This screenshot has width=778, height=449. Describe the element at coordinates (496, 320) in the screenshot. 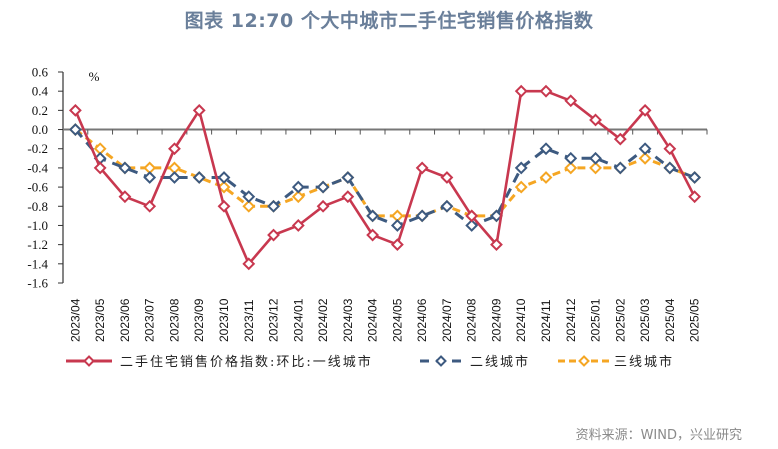

I see `x-tick-label: 2024/09` at that location.